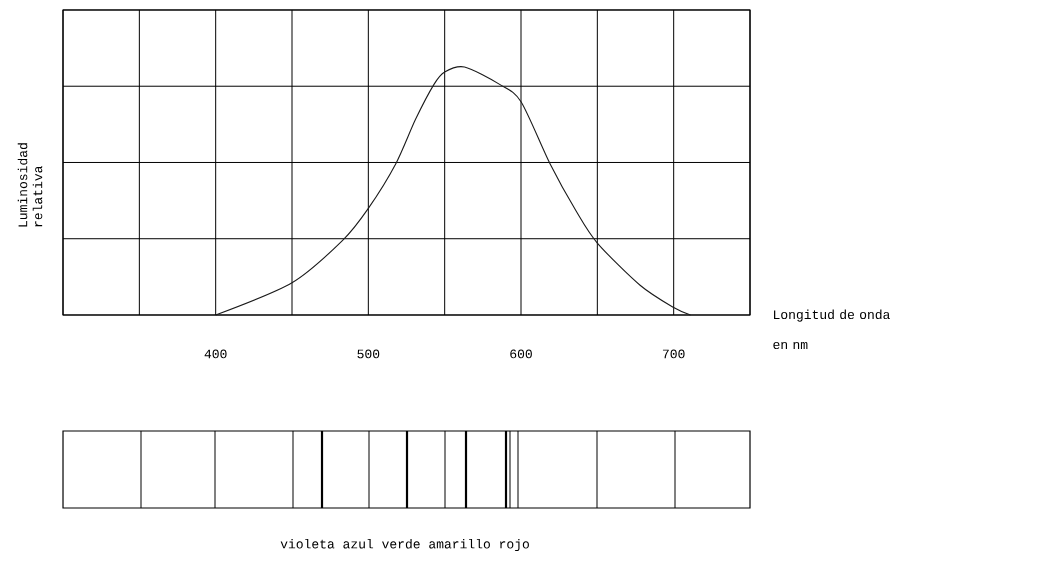 This screenshot has height=573, width=1057. Describe the element at coordinates (404, 545) in the screenshot. I see `text: violeta azul verde amarillo rojo` at that location.